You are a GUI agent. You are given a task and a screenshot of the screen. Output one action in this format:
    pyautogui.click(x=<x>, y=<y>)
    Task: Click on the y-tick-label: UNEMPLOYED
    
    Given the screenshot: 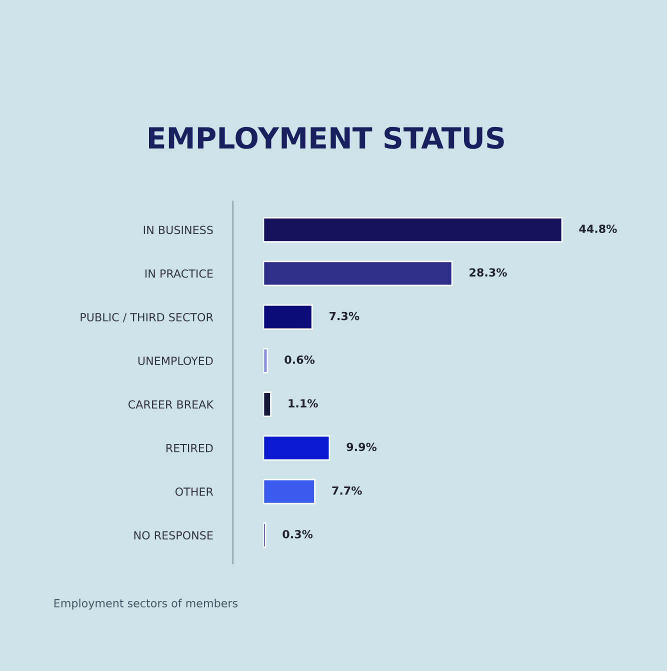 What is the action you would take?
    pyautogui.click(x=175, y=361)
    